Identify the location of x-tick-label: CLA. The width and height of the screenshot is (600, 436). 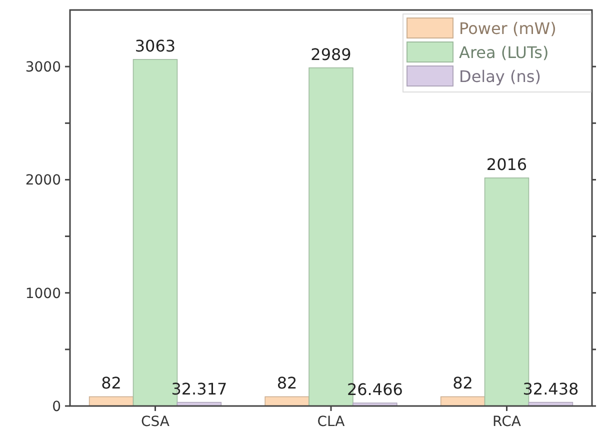
(331, 422).